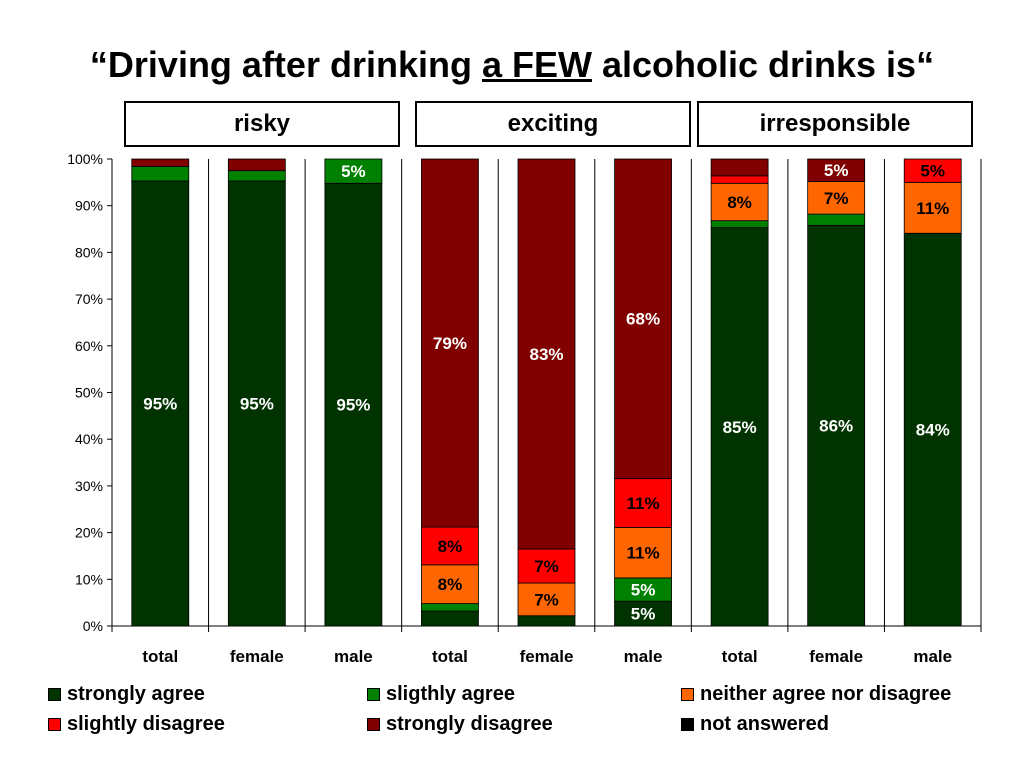  I want to click on title-suffix: alcoholic drinks is“, so click(763, 64).